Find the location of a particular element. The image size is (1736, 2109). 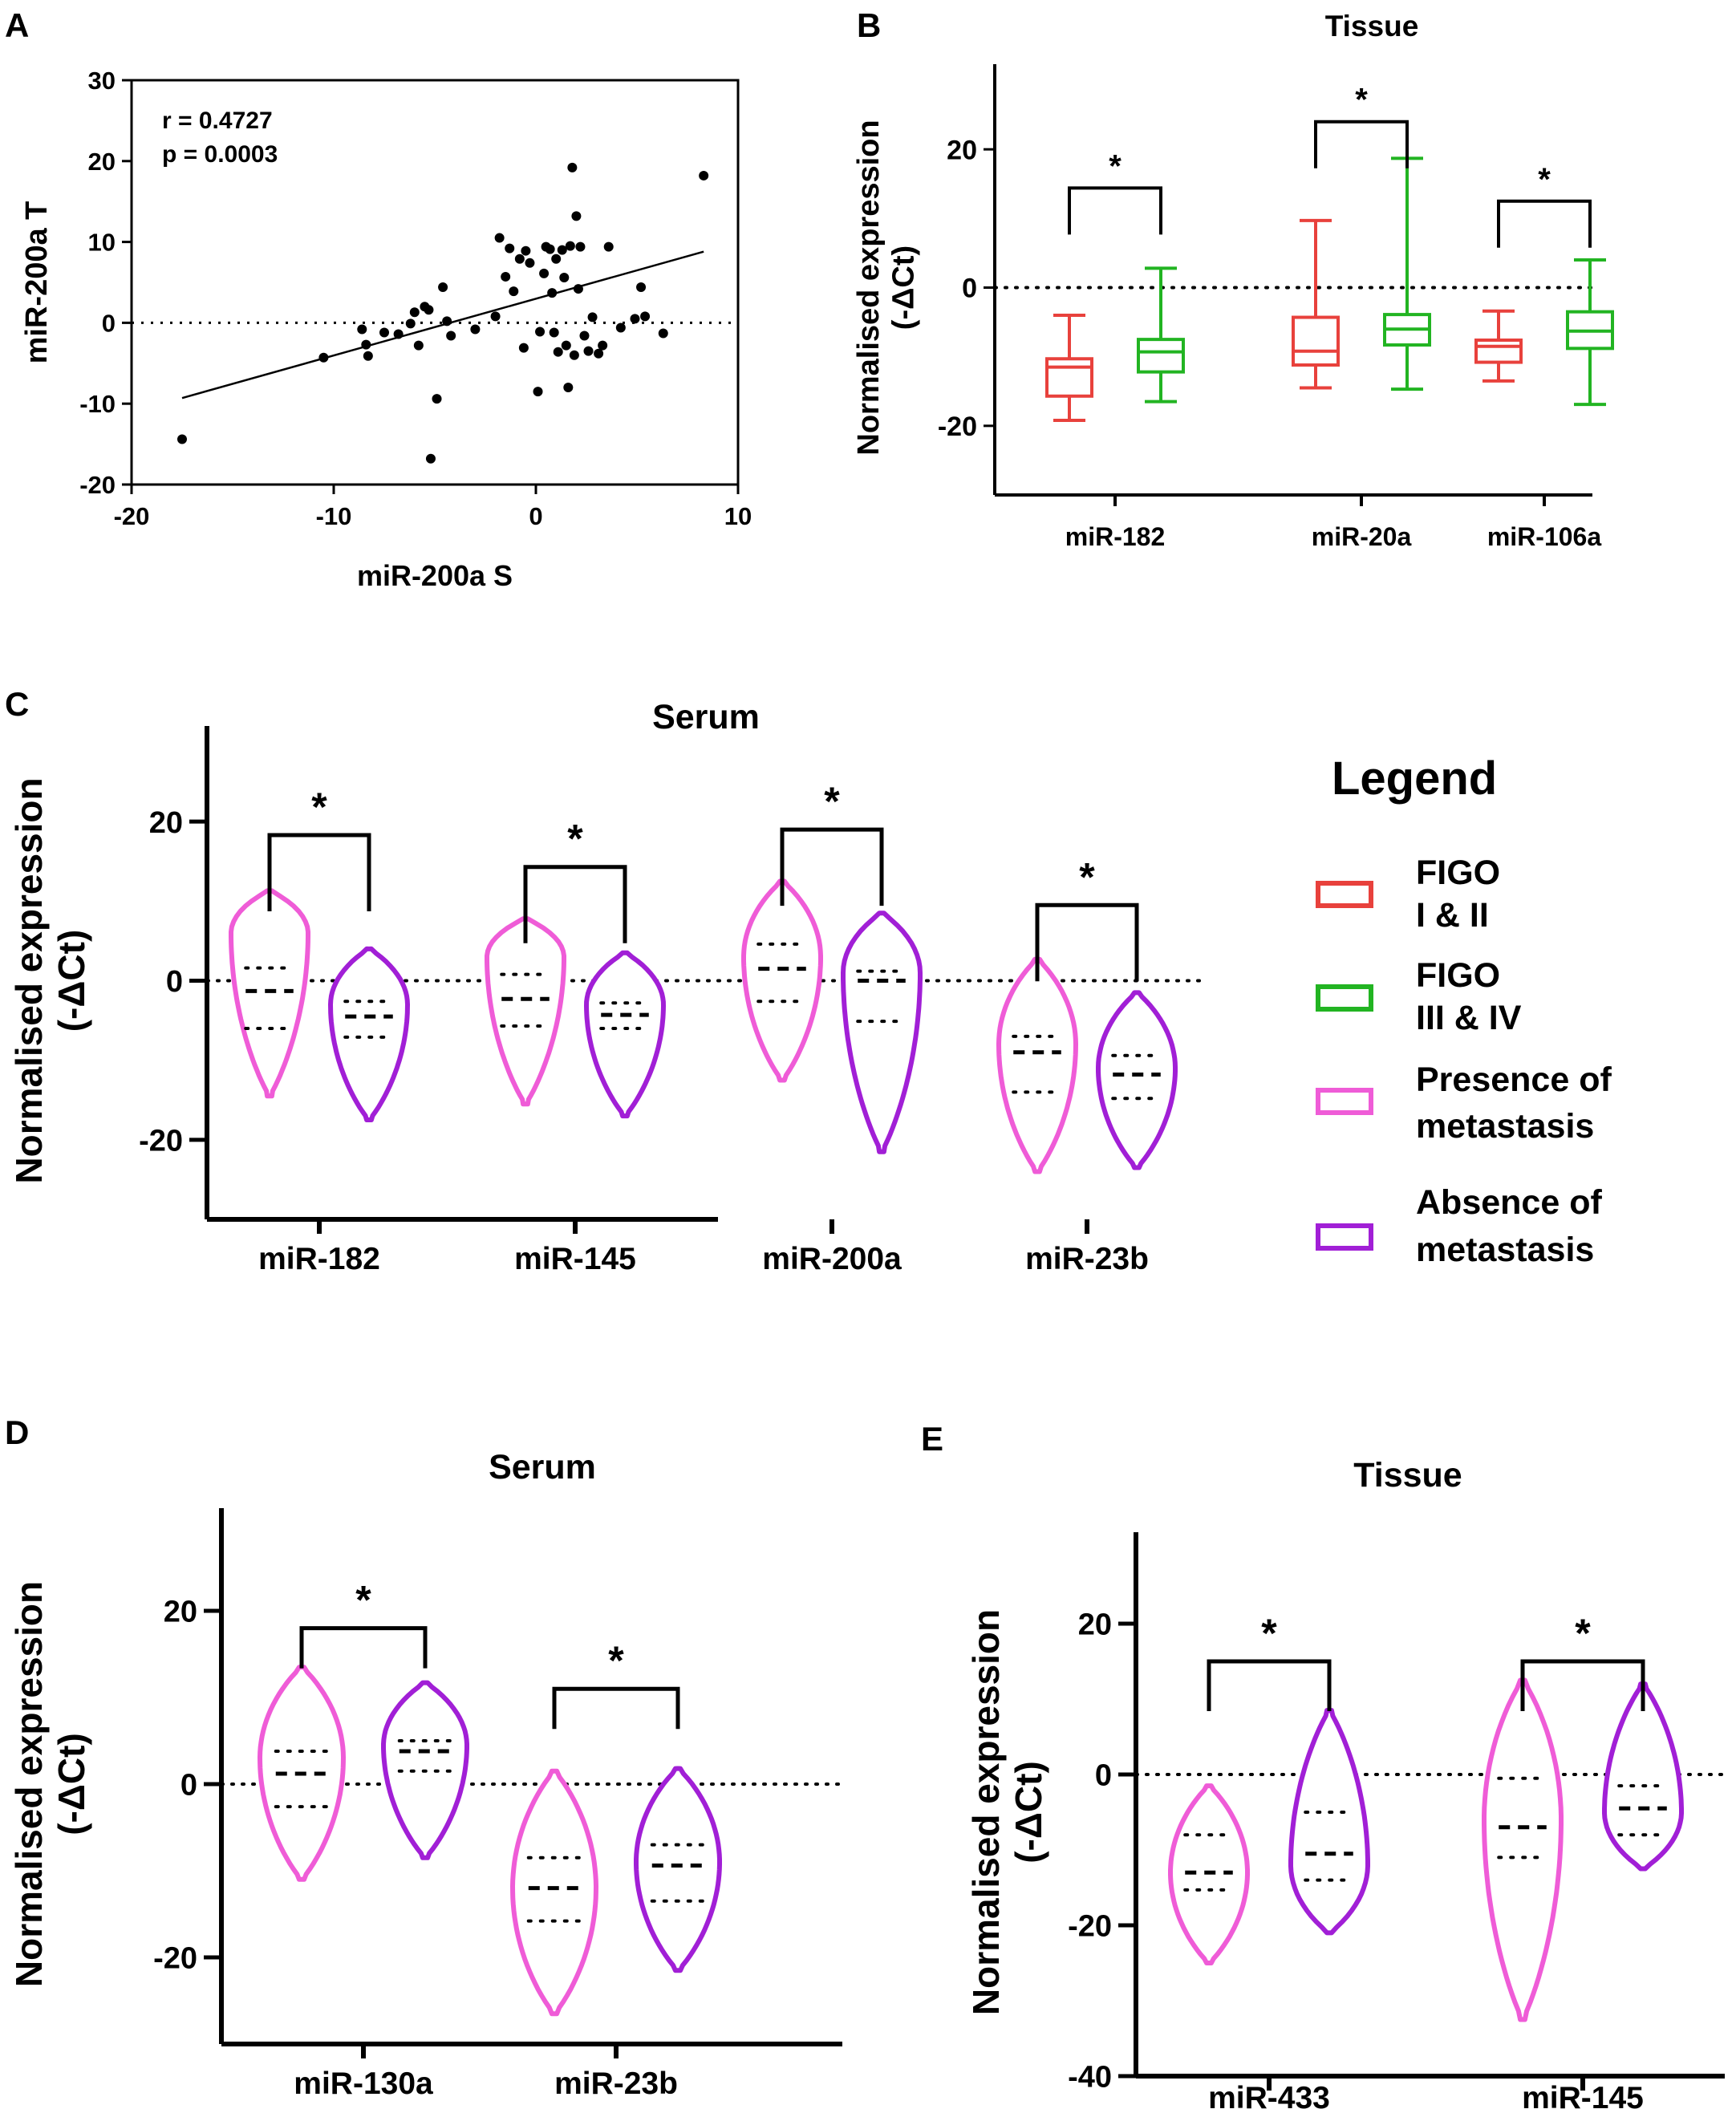

y-tick-label: 30 is located at coordinates (102, 81).